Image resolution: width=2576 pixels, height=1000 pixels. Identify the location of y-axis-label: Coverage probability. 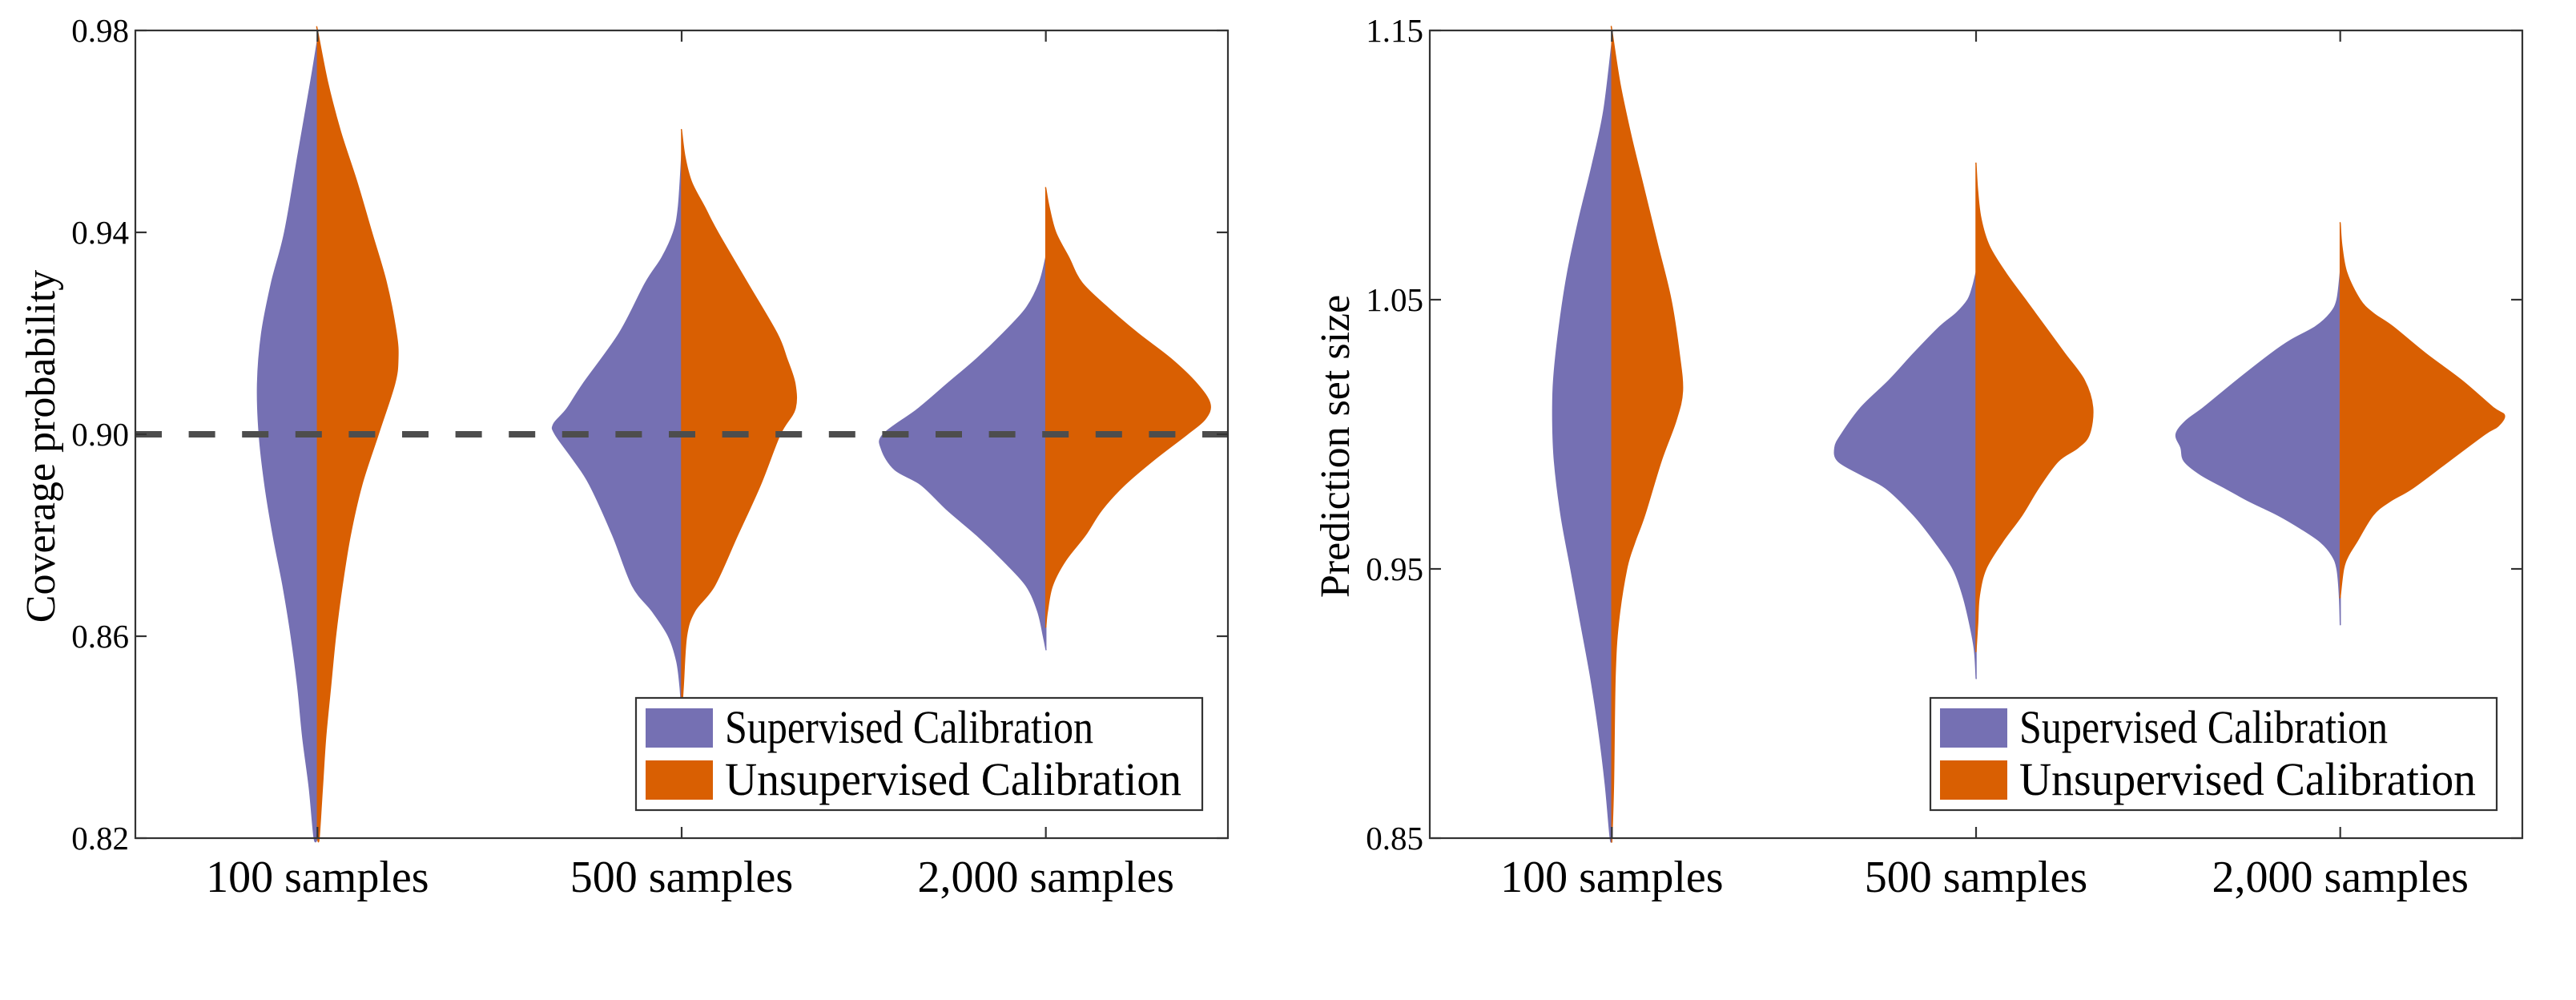
(41, 446).